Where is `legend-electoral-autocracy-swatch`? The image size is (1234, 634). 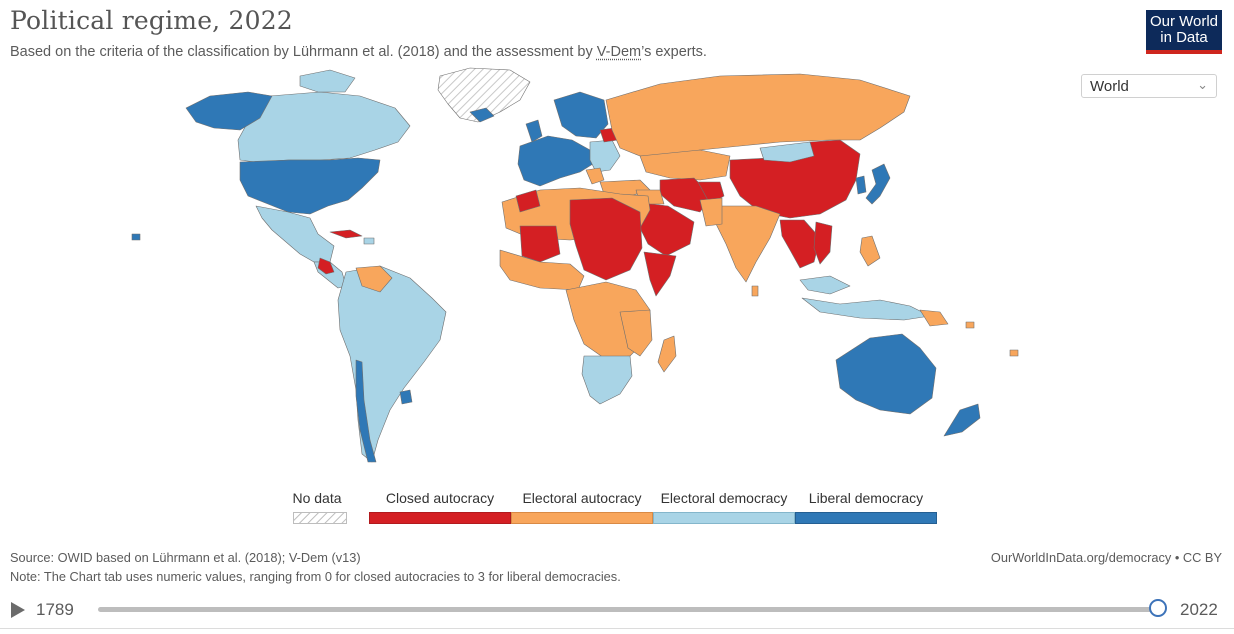
legend-electoral-autocracy-swatch is located at coordinates (582, 518).